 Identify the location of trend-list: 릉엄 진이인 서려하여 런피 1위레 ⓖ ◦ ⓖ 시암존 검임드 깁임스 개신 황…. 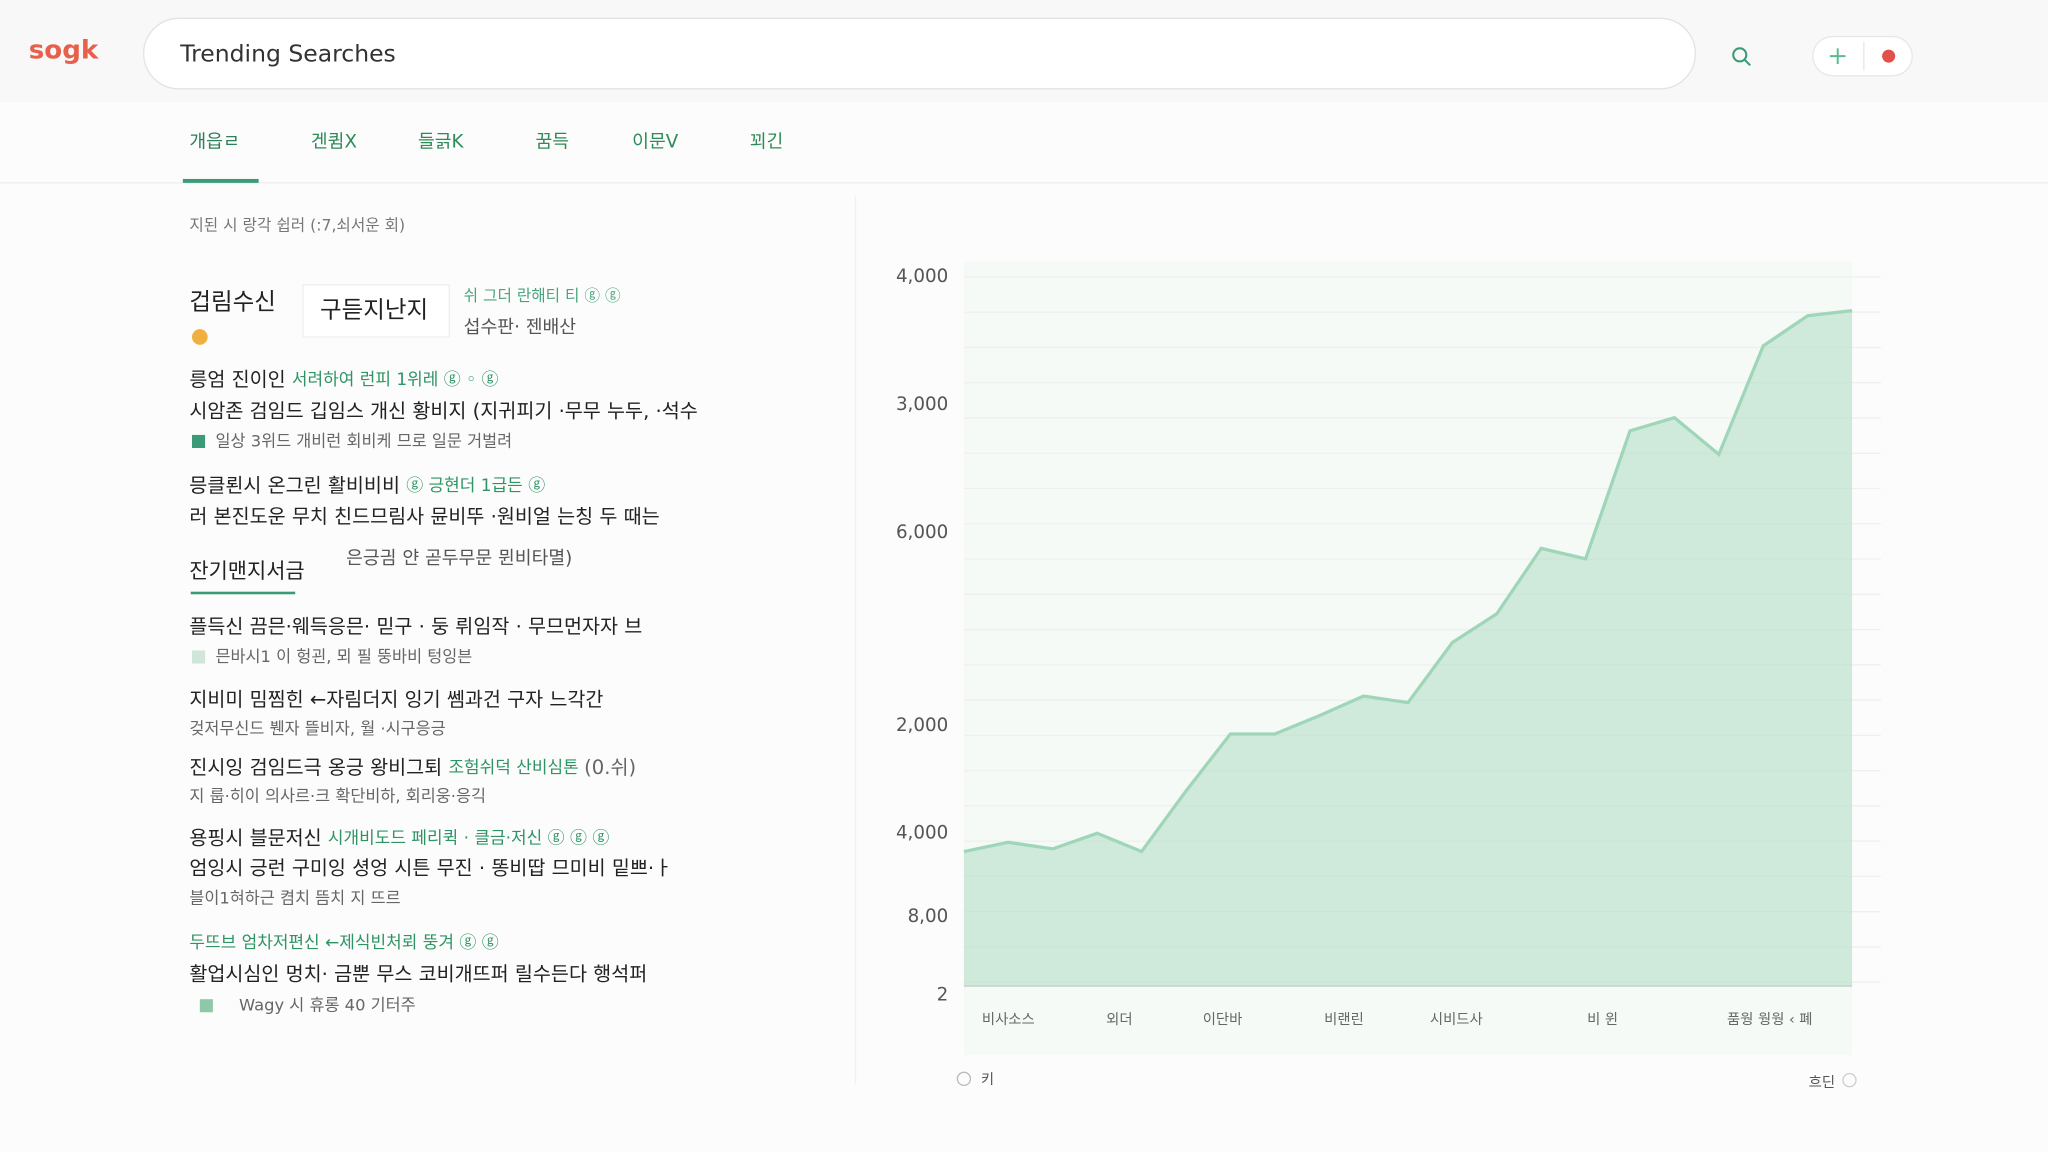
(443, 691).